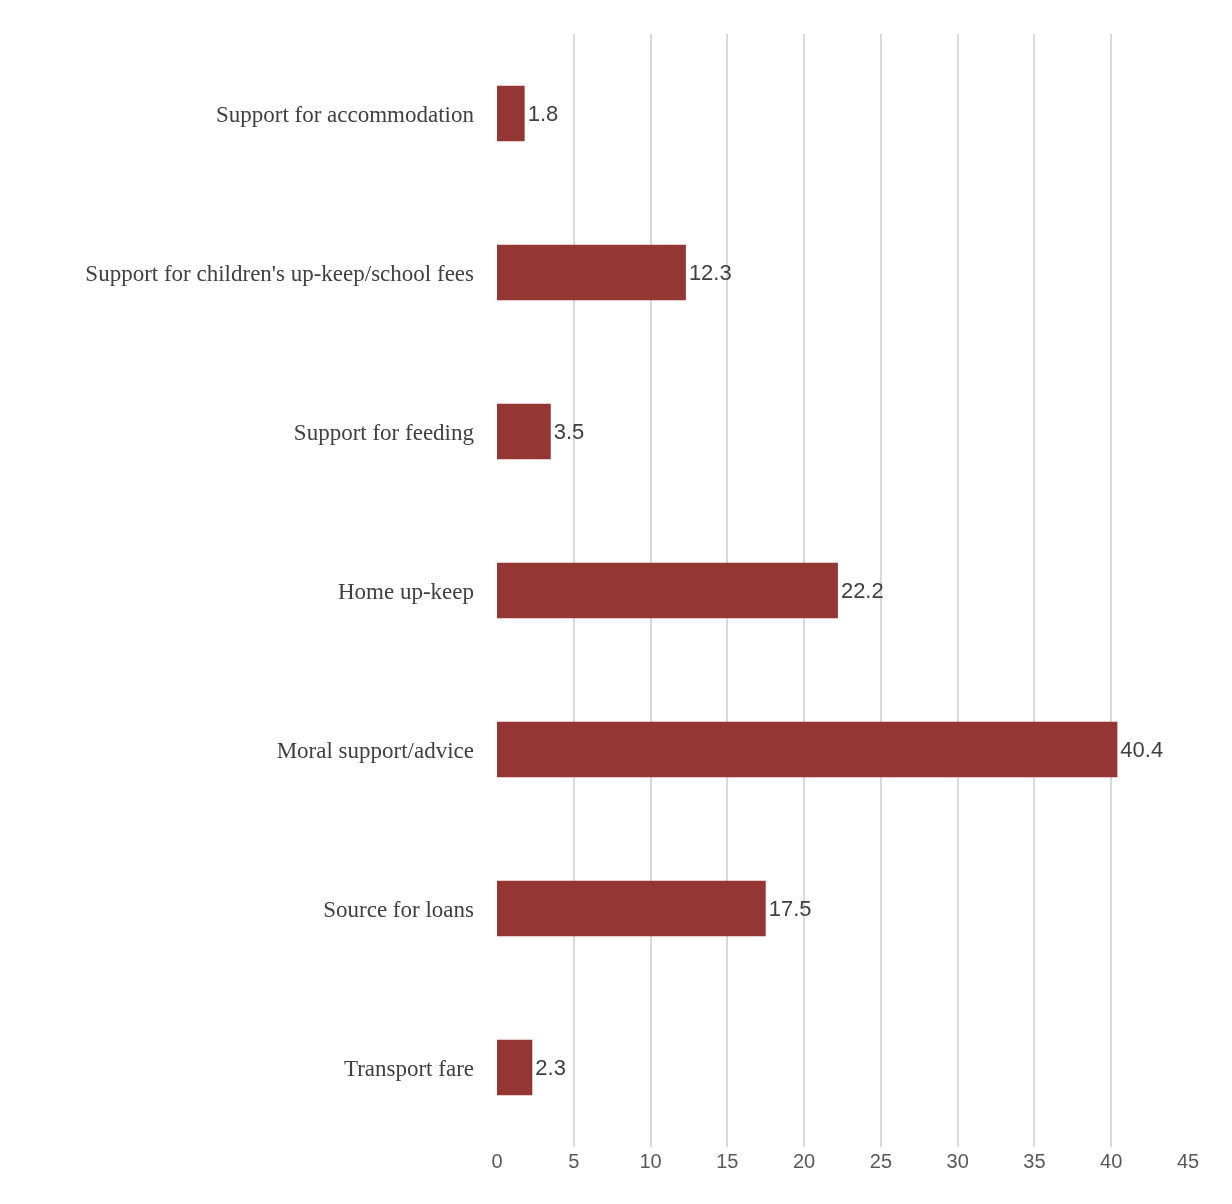 Image resolution: width=1232 pixels, height=1204 pixels. What do you see at coordinates (957, 1161) in the screenshot?
I see `x-tick-label: 30` at bounding box center [957, 1161].